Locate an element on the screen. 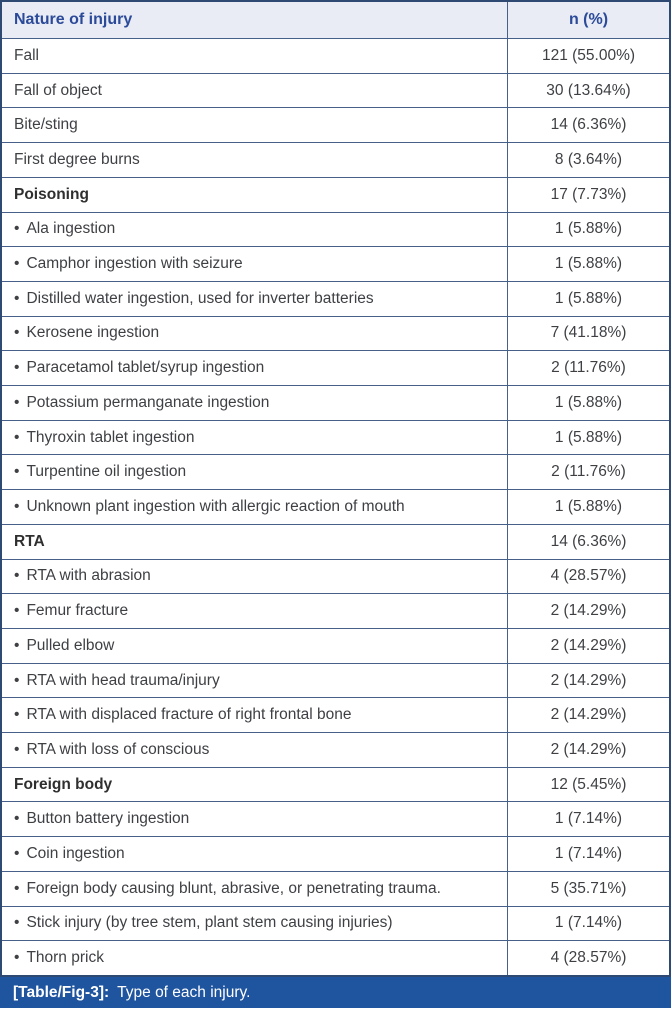 The height and width of the screenshot is (1012, 671). injury-label: Coin ingestion is located at coordinates (75, 854).